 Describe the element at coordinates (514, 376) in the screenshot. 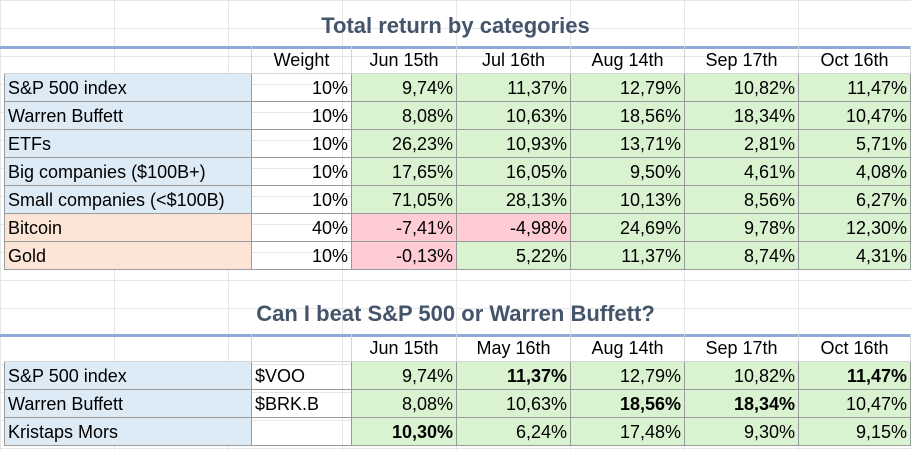

I see `comparison-cell: 11,37%` at that location.